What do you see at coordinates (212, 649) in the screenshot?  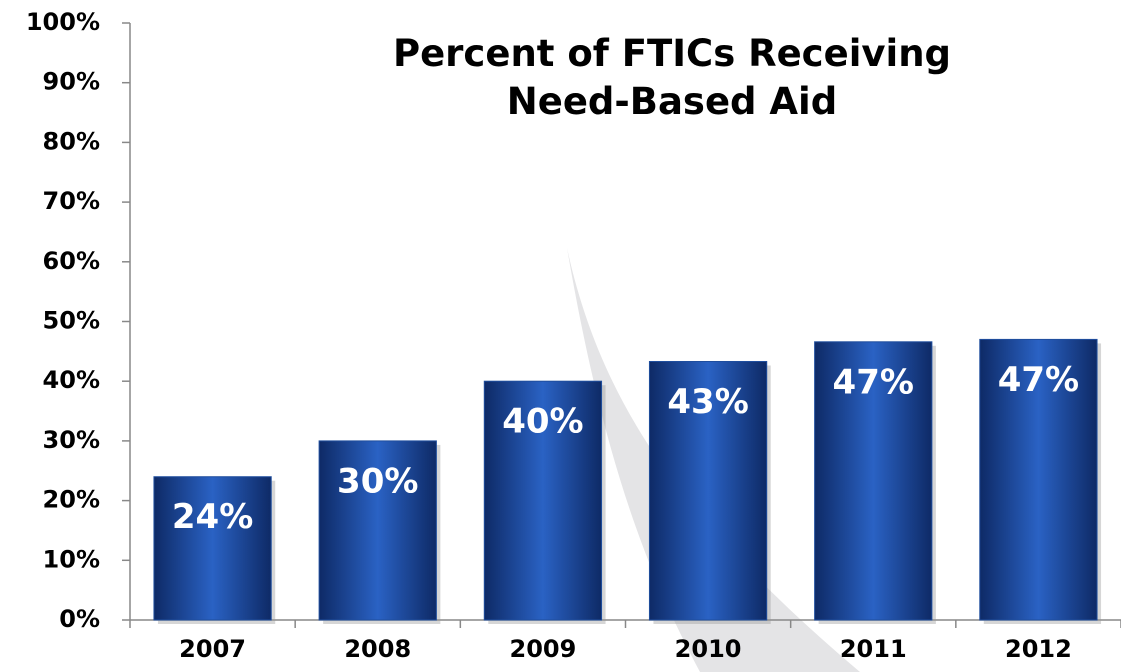 I see `x-tick-label: 2007` at bounding box center [212, 649].